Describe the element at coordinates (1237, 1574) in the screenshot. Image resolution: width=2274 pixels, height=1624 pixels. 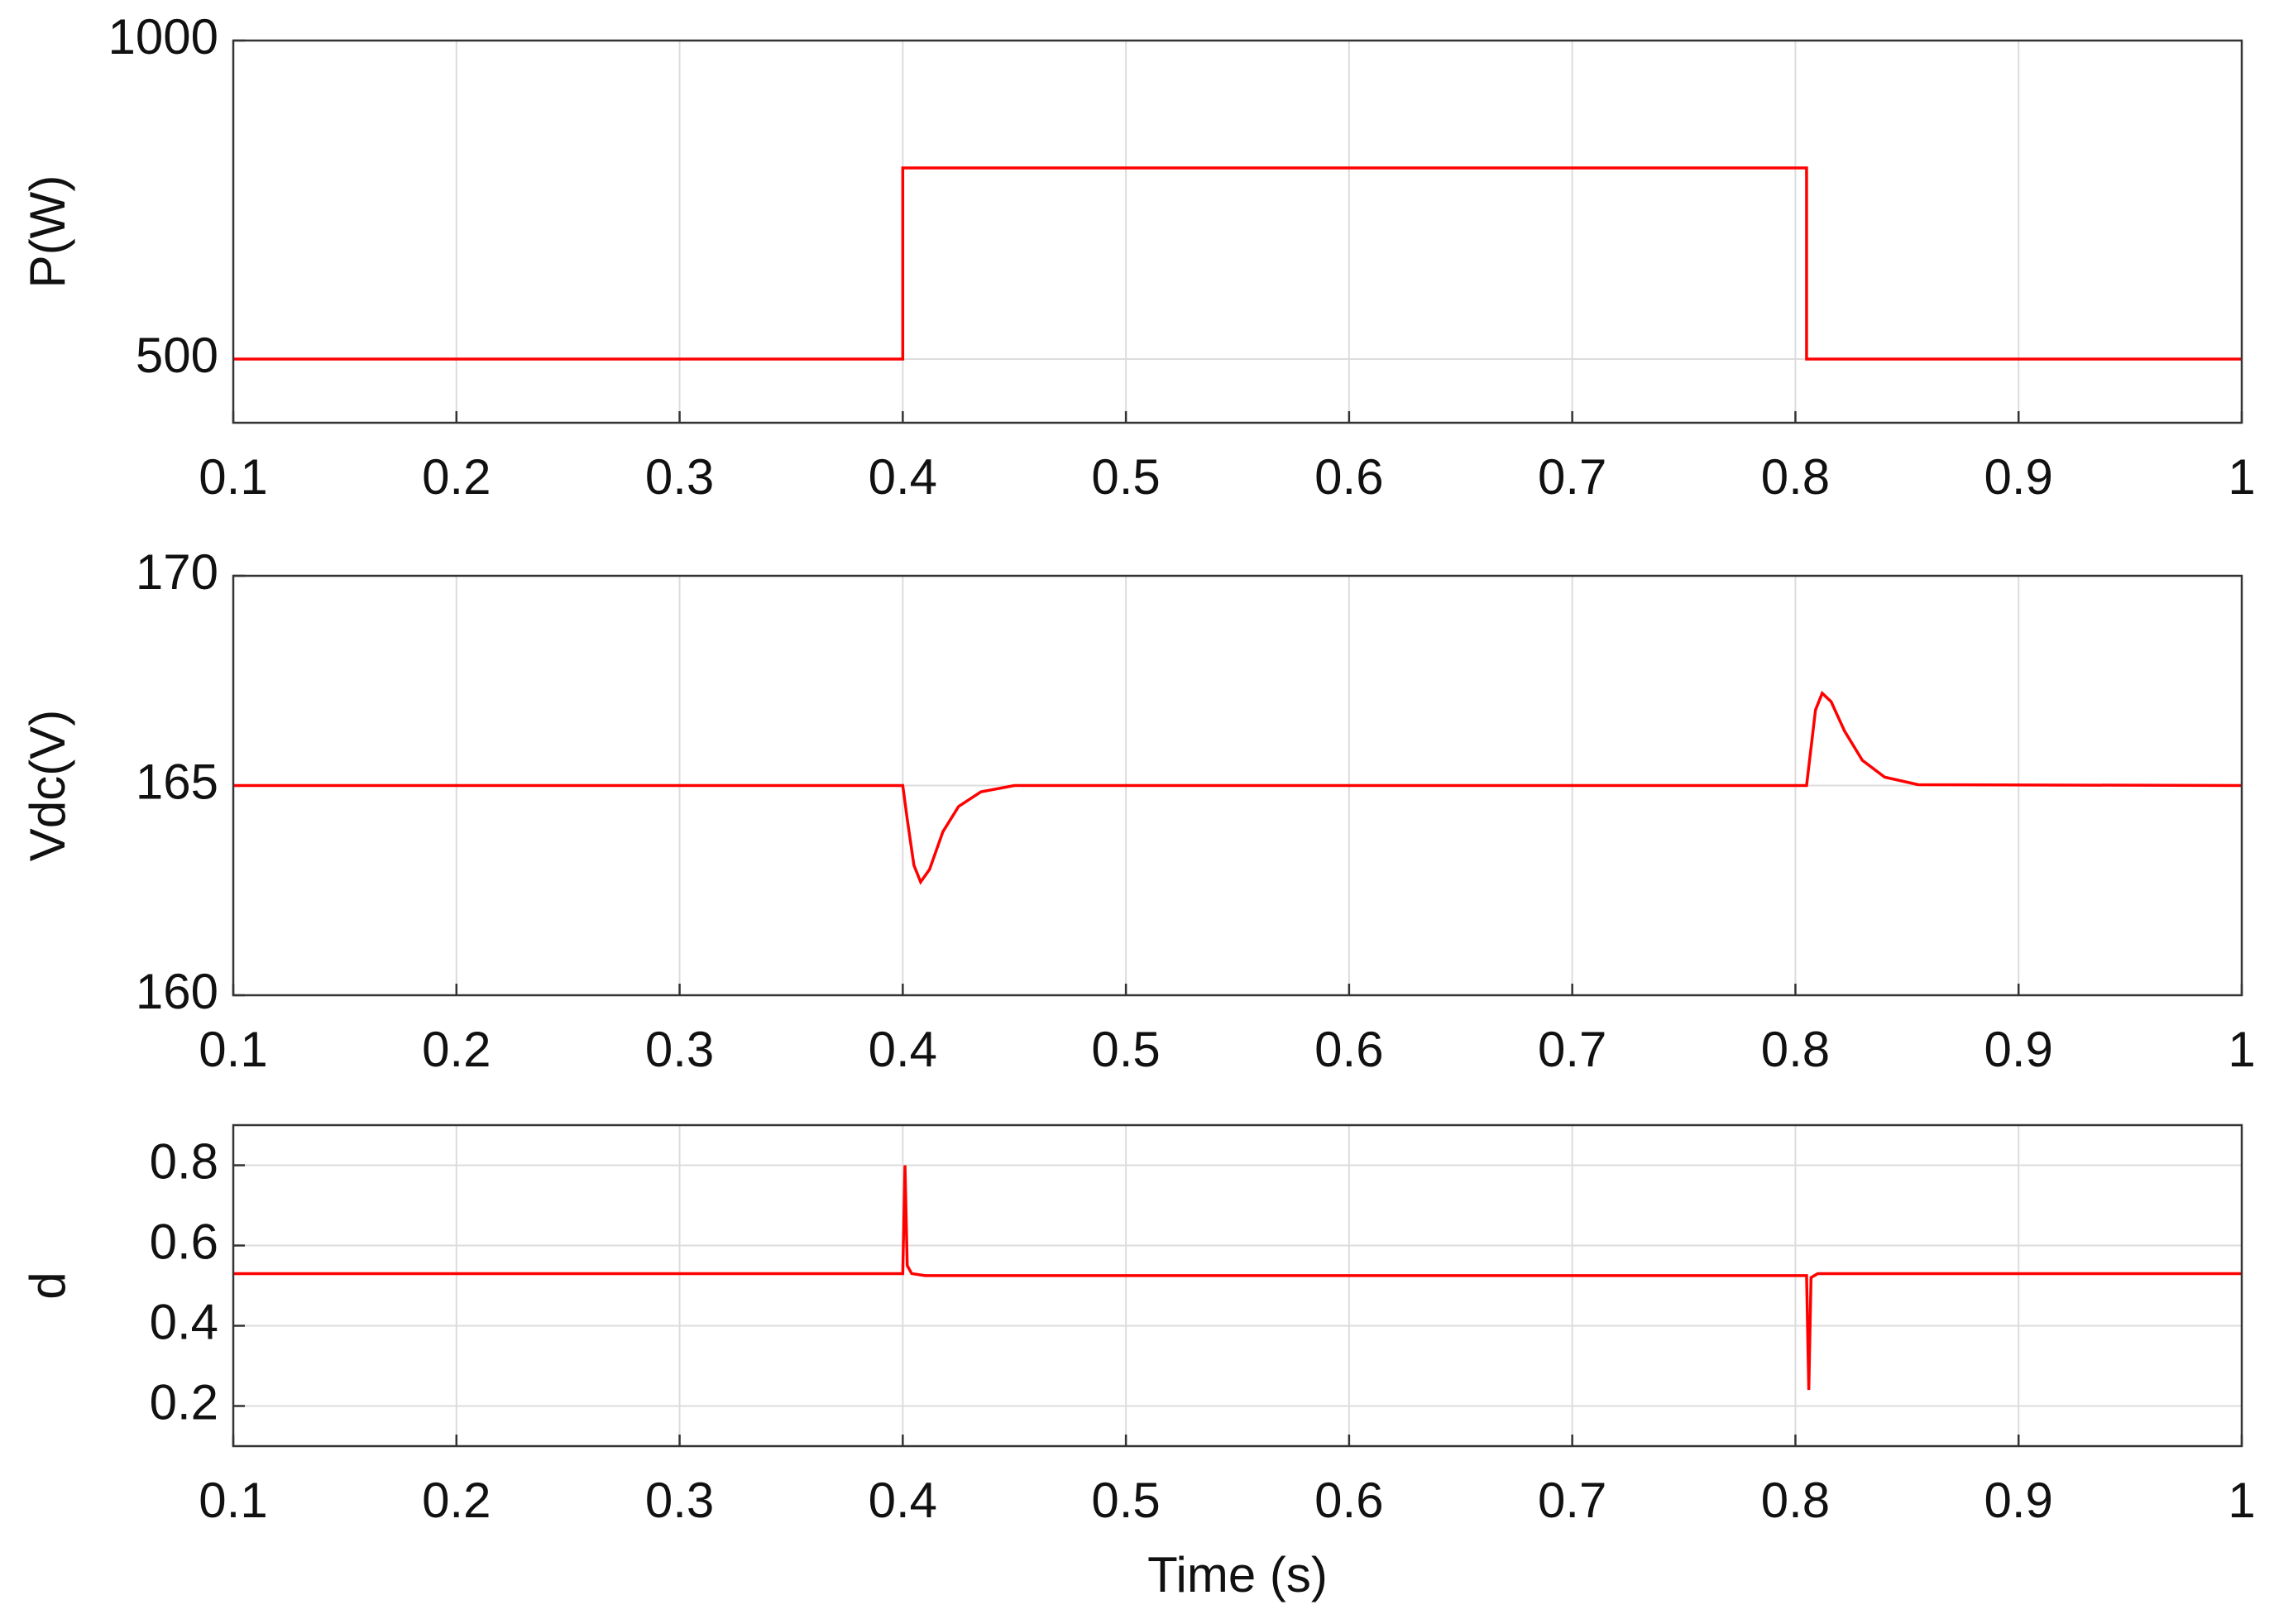
I see `x-axis-label: Time (s)` at that location.